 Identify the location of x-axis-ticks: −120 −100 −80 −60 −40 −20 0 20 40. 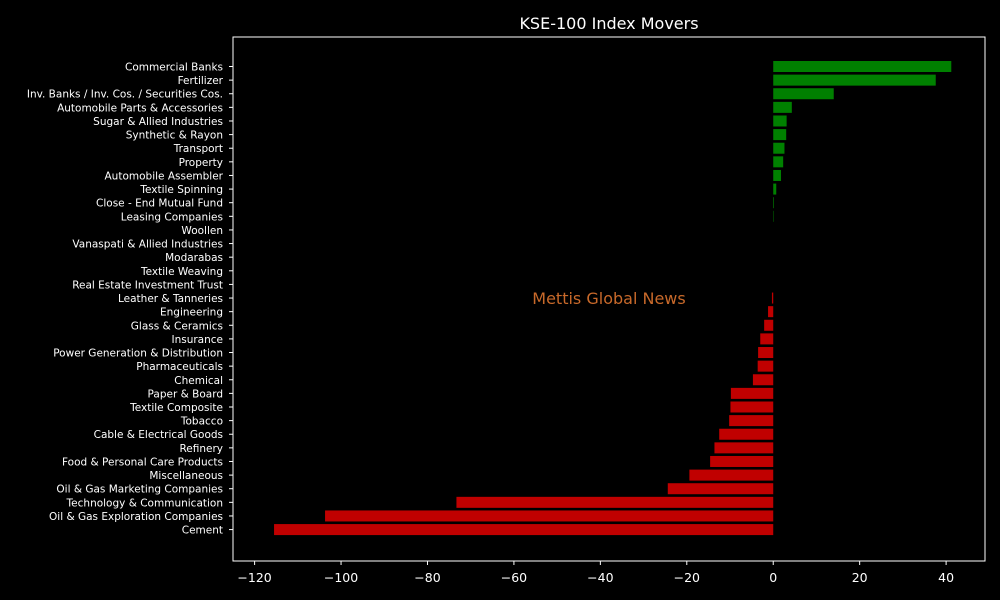
(595, 573).